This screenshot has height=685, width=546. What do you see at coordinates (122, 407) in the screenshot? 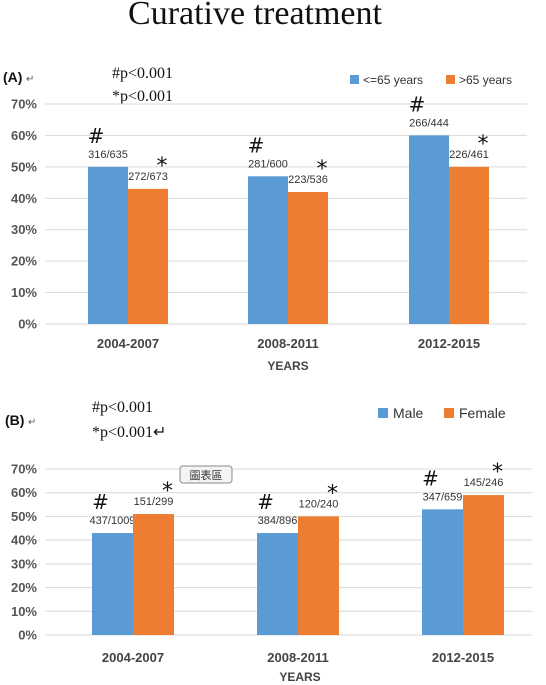
I see `panel-b-note-hash: #p<0.001` at bounding box center [122, 407].